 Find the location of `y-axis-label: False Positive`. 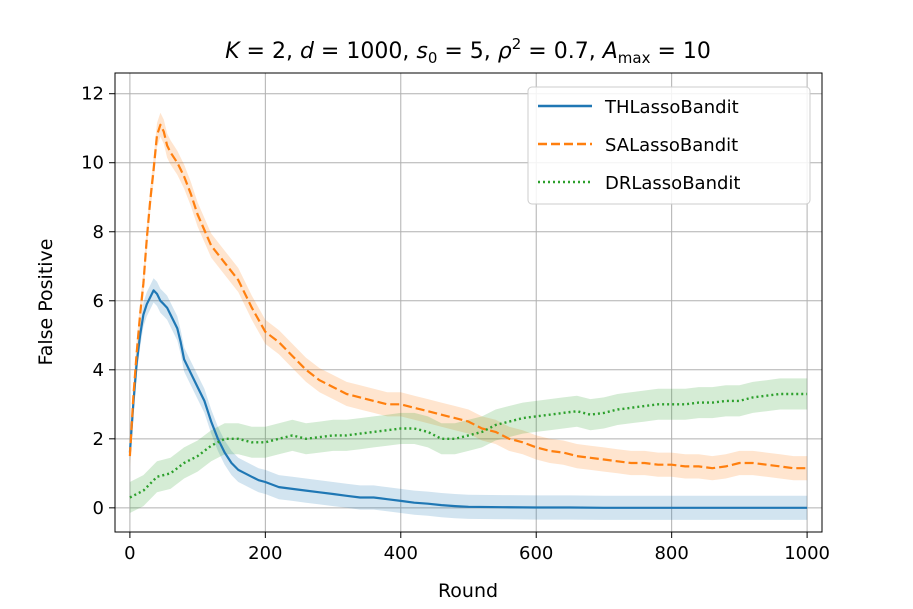

y-axis-label: False Positive is located at coordinates (46, 302).